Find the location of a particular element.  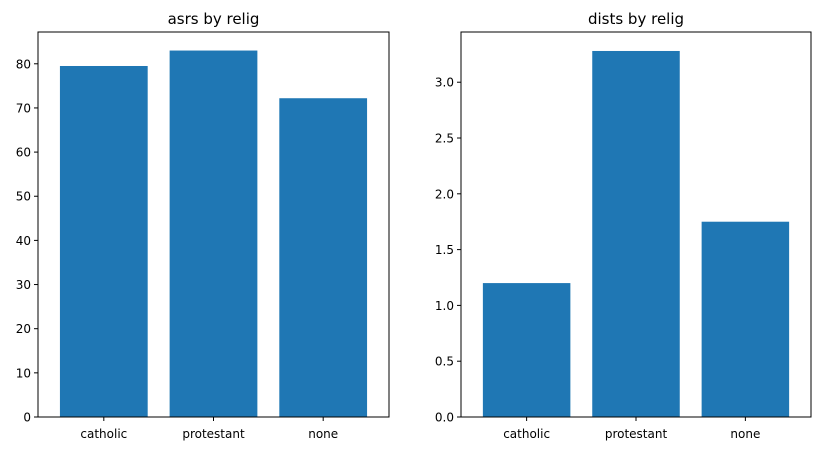

y-tick-label: 50 is located at coordinates (23, 197).